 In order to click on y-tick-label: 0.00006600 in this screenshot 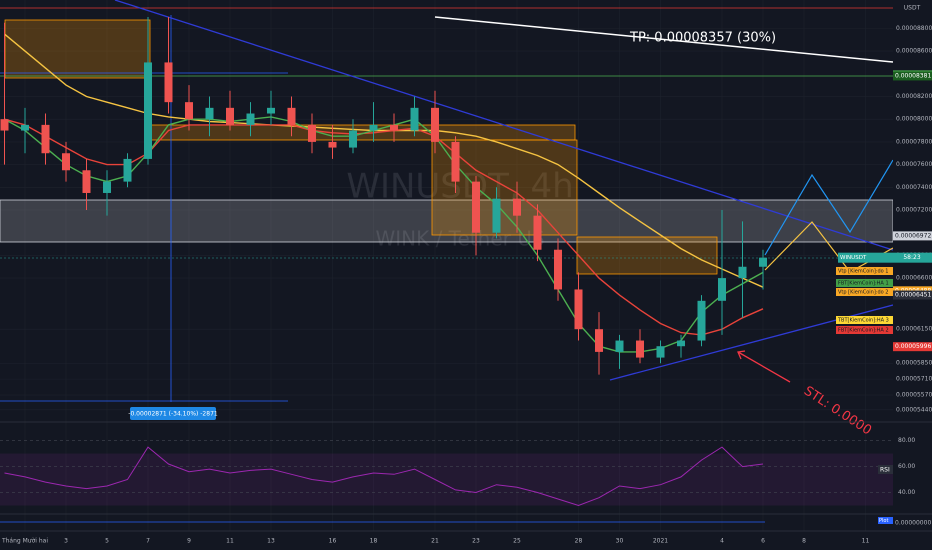, I will do `click(914, 278)`.